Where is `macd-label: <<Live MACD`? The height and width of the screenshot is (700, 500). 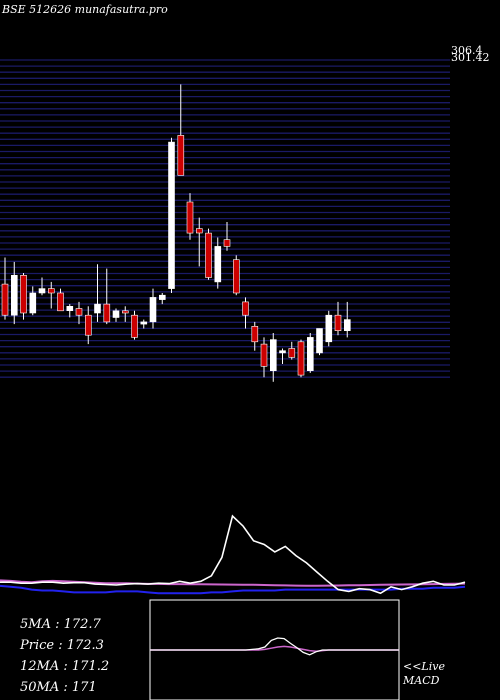 macd-label: <<Live MACD is located at coordinates (424, 674).